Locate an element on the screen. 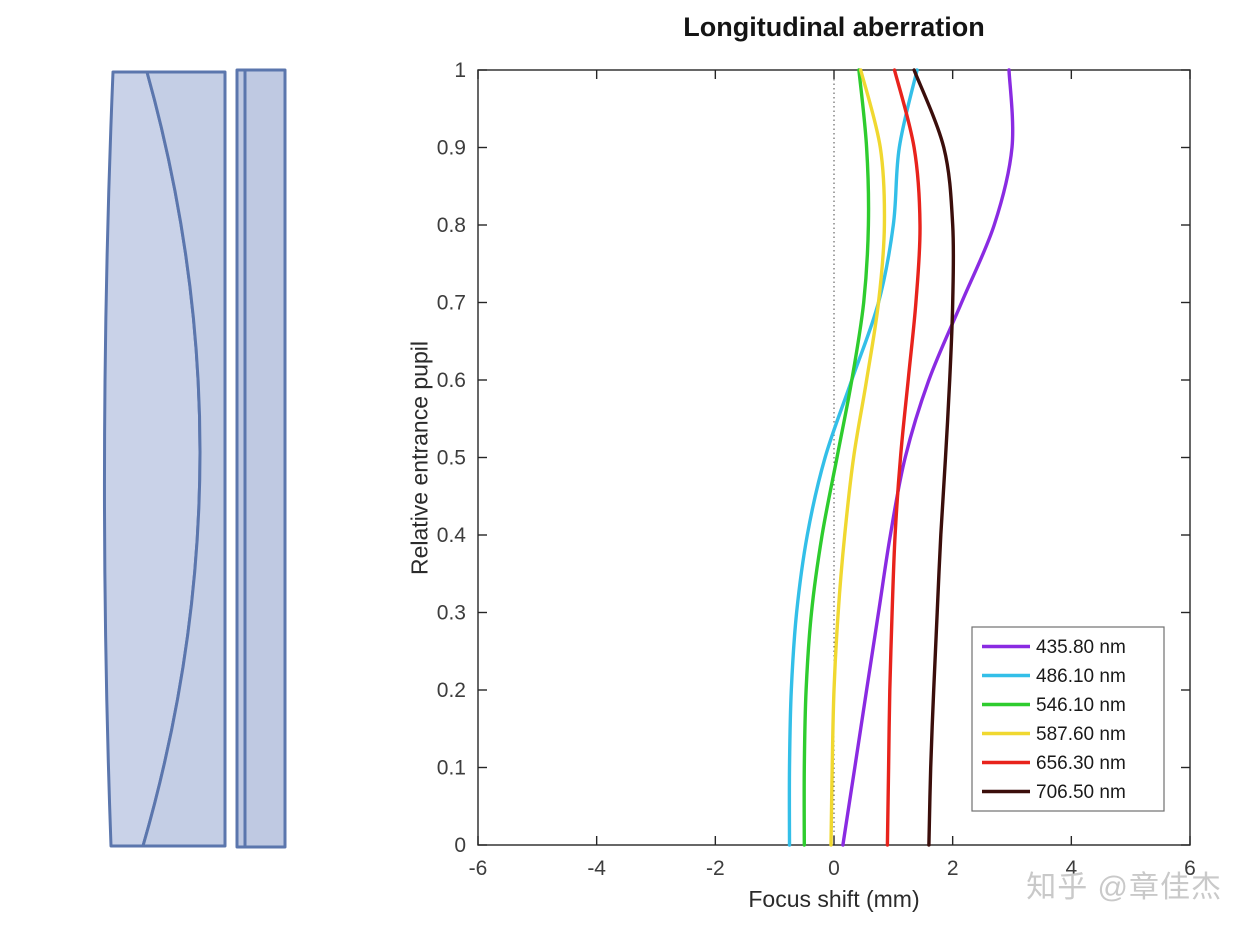 The width and height of the screenshot is (1250, 938). curve-435.80nm is located at coordinates (928, 457).